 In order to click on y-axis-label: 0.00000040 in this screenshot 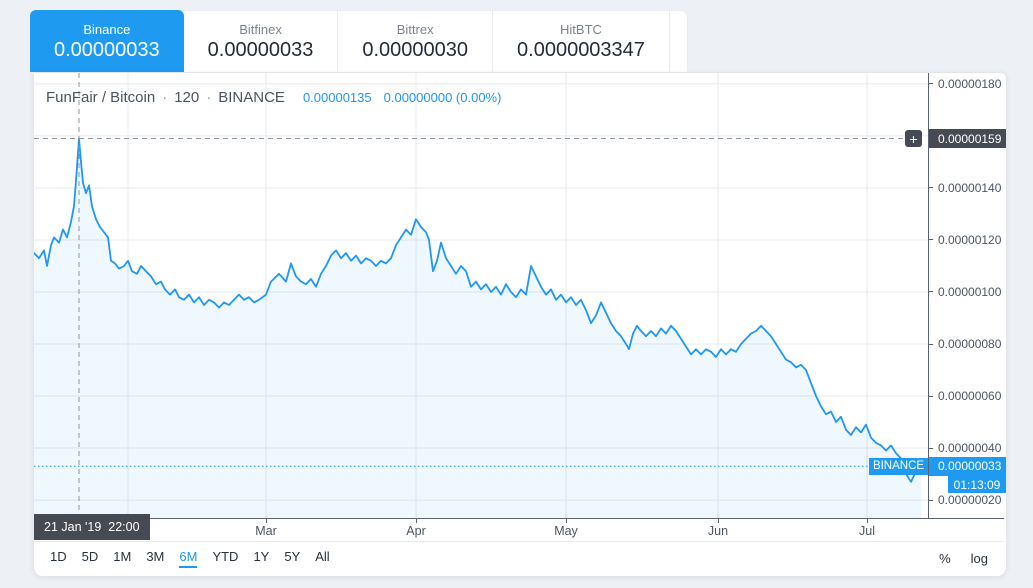, I will do `click(965, 448)`.